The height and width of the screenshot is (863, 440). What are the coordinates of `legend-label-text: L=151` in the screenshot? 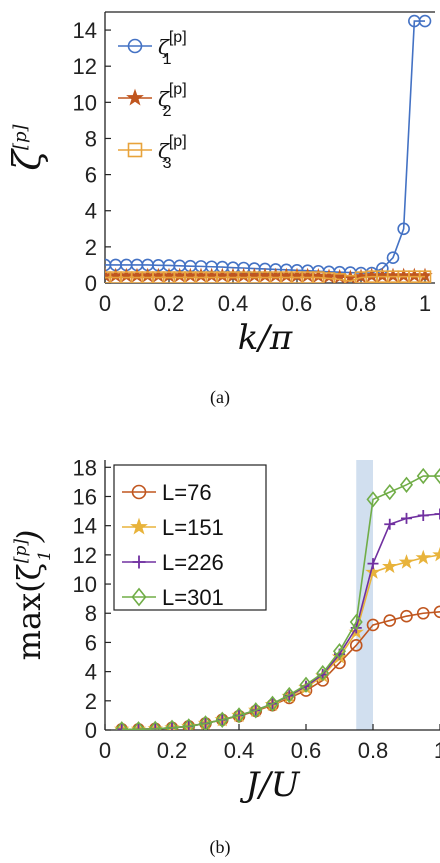 It's located at (193, 527).